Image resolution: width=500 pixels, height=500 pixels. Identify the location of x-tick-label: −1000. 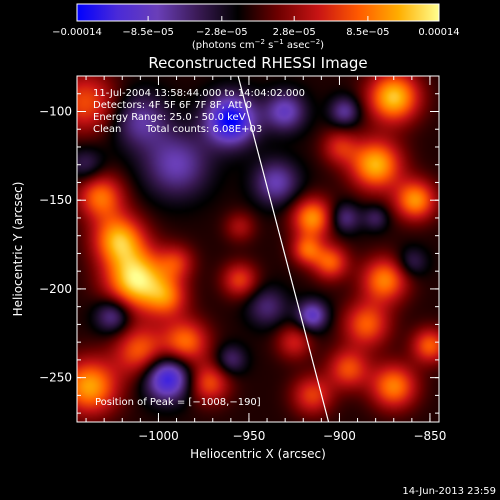
(158, 436).